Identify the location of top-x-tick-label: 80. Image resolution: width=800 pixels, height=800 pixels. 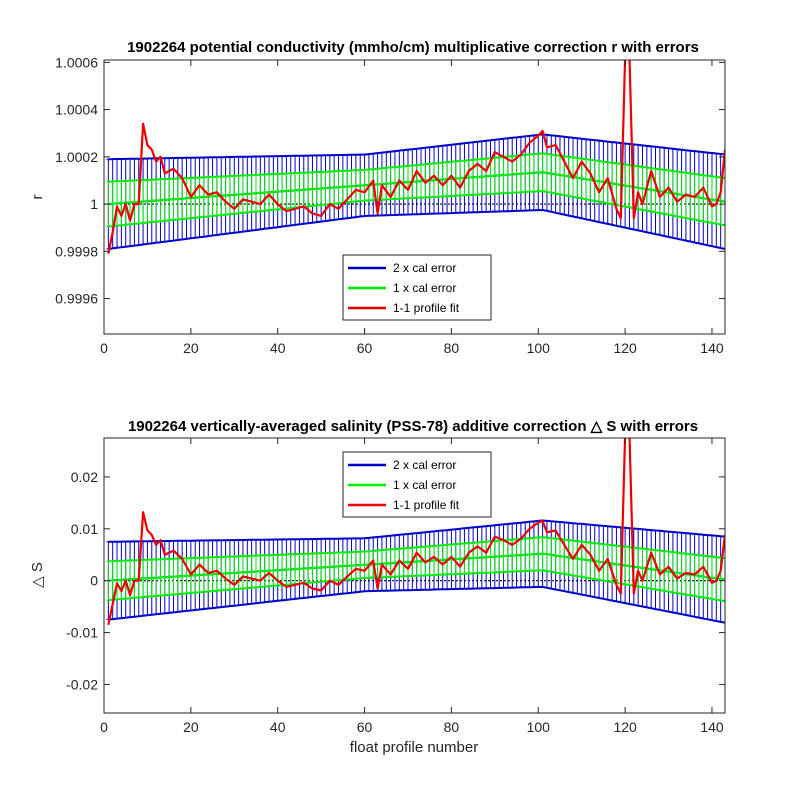
(452, 348).